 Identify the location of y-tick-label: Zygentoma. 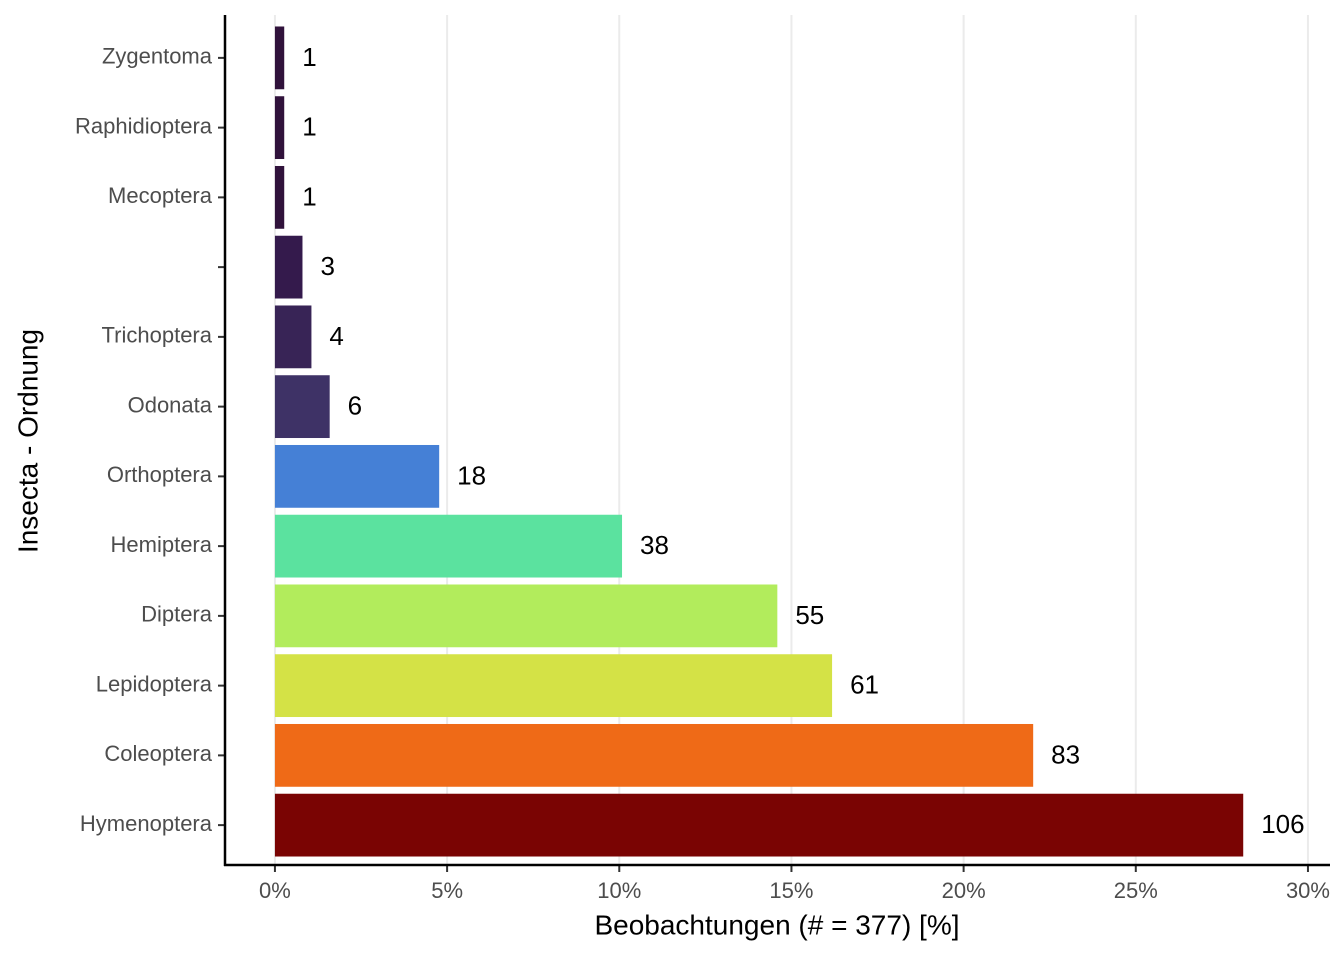
(157, 56).